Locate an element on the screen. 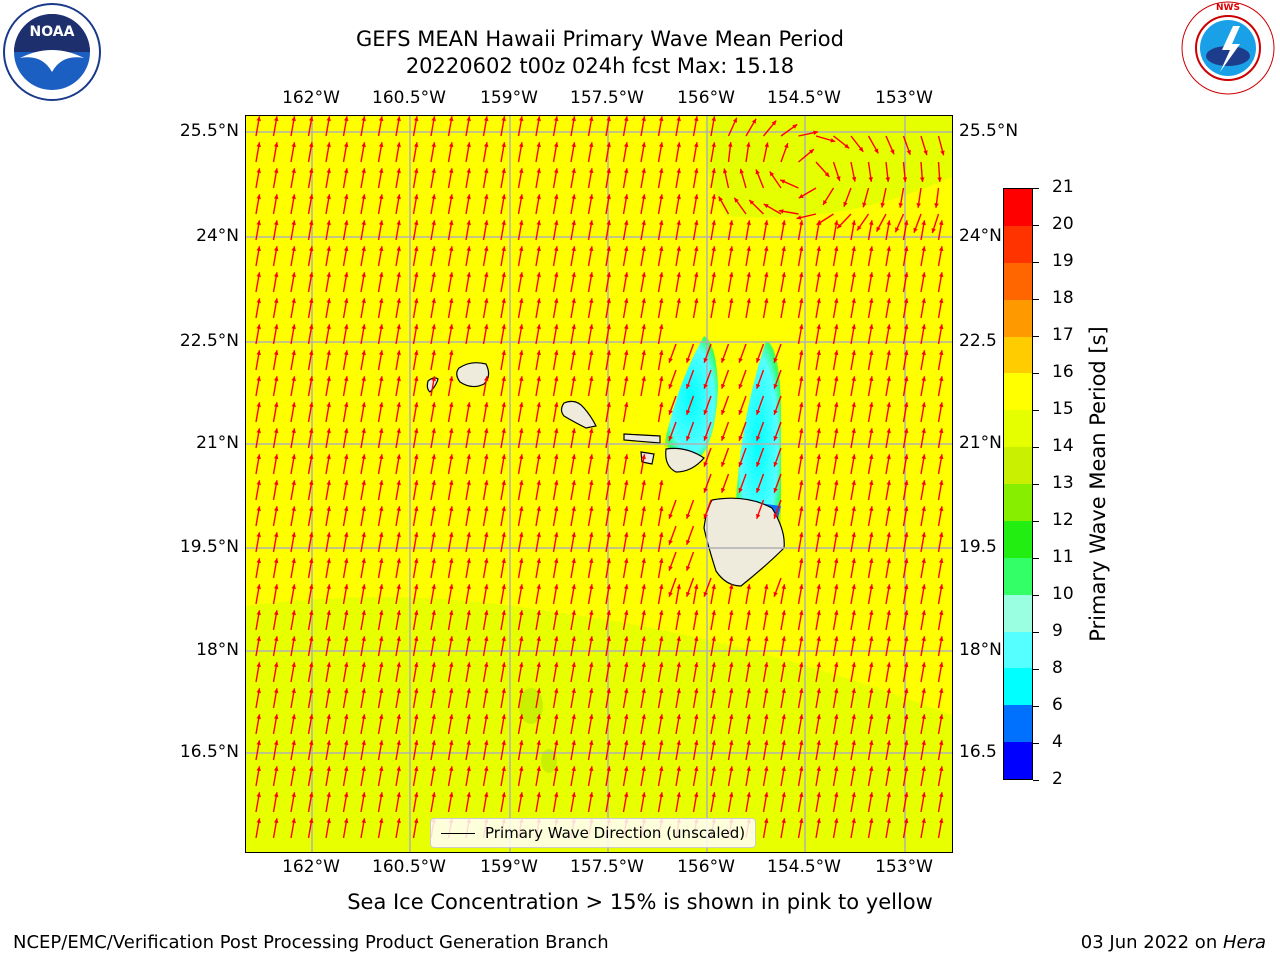  footer-host: Hera is located at coordinates (1244, 942).